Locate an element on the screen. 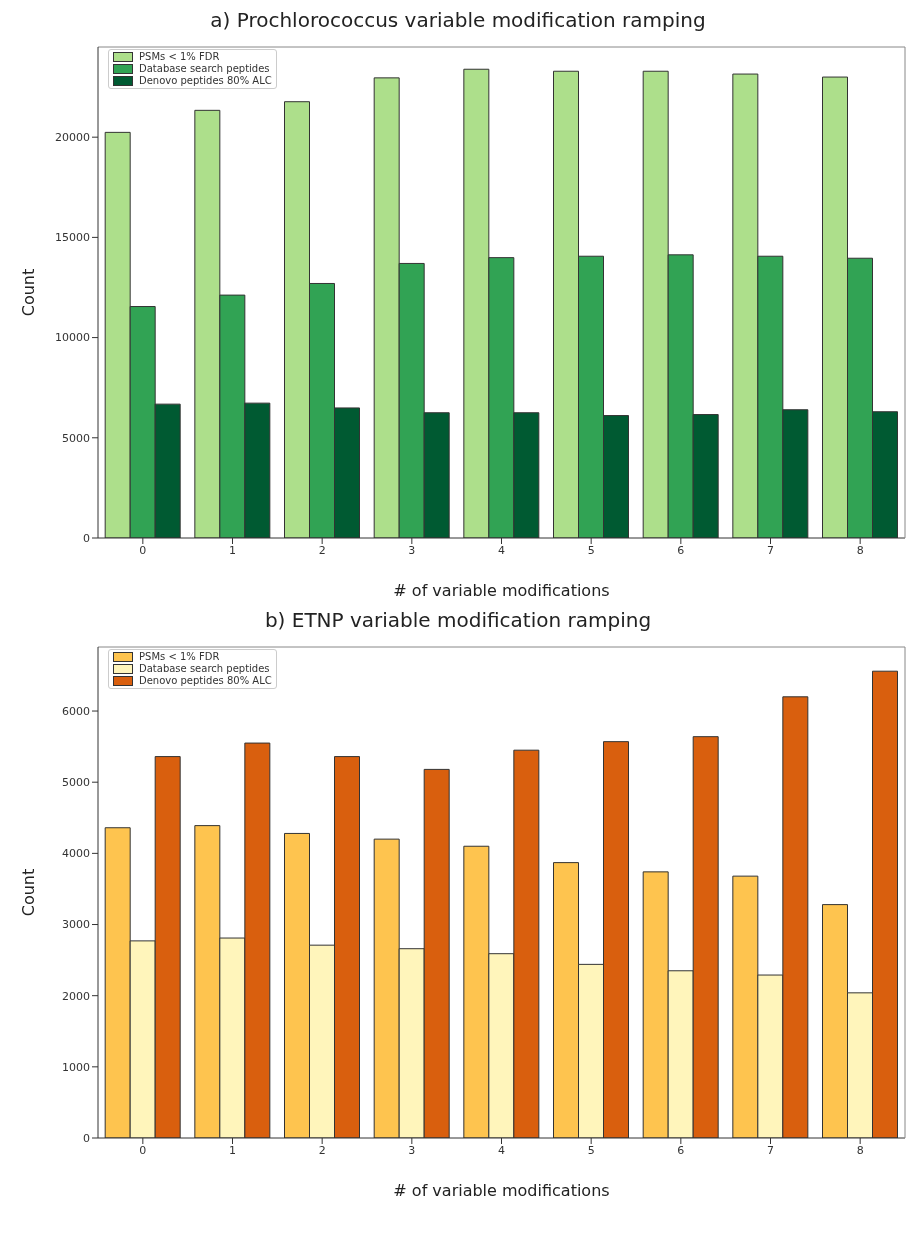  y-tick-label: 10000 is located at coordinates (72, 338).